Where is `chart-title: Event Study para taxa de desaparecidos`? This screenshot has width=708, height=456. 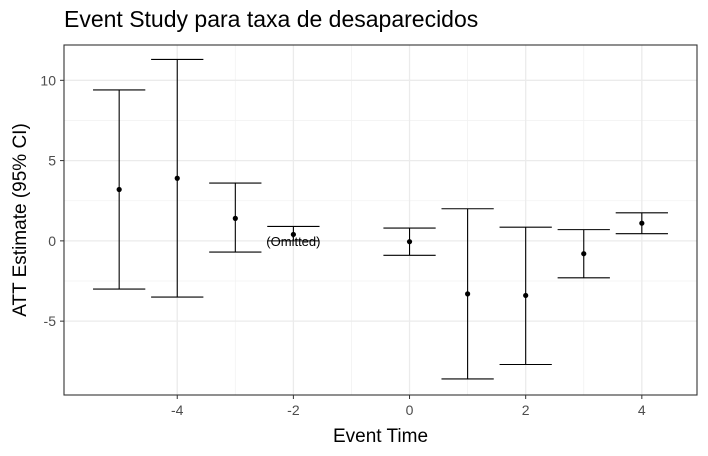
chart-title: Event Study para taxa de desaparecidos is located at coordinates (271, 19).